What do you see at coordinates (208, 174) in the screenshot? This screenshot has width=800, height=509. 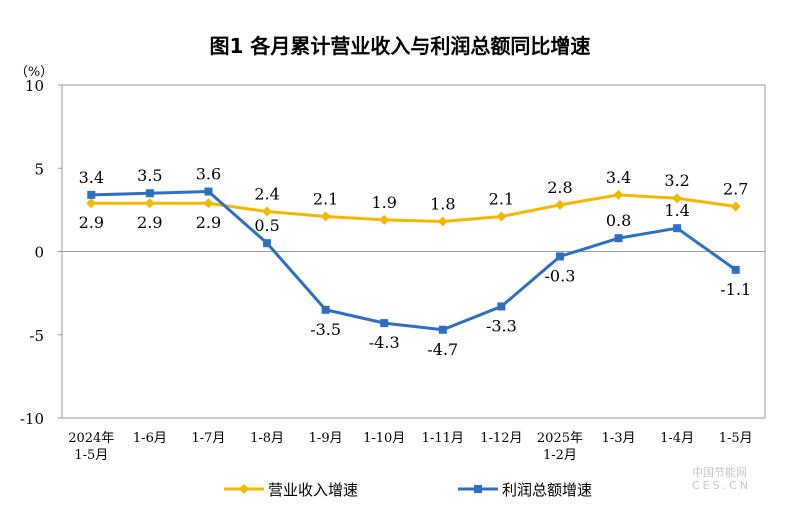 I see `data-label: 3.6` at bounding box center [208, 174].